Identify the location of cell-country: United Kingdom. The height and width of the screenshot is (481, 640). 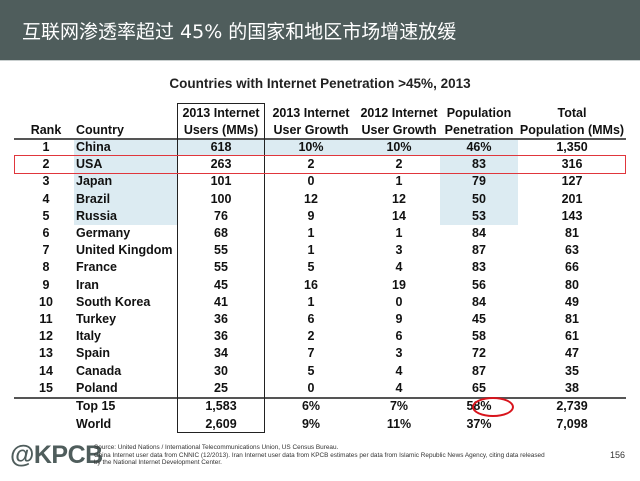
(124, 250).